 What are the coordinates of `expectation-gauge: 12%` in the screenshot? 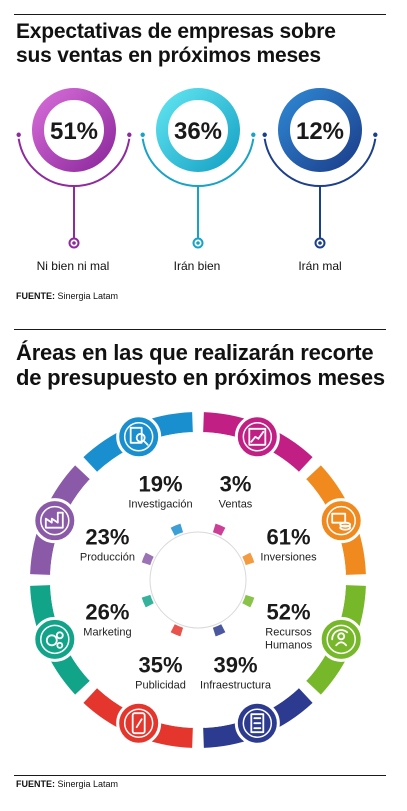 It's located at (320, 168).